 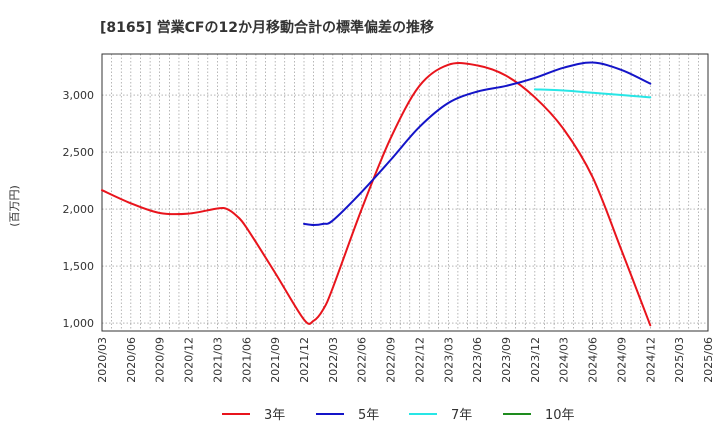 I want to click on x-tick-label: 2020/06, so click(x=131, y=360).